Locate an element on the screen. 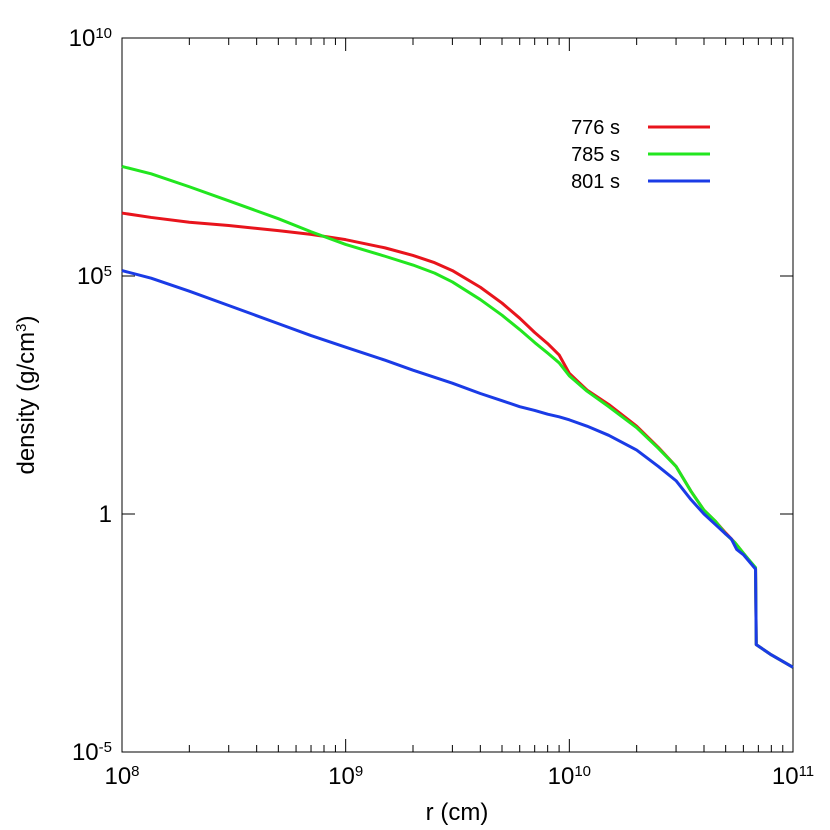  x-tick-label-exp: 11 is located at coordinates (807, 771).